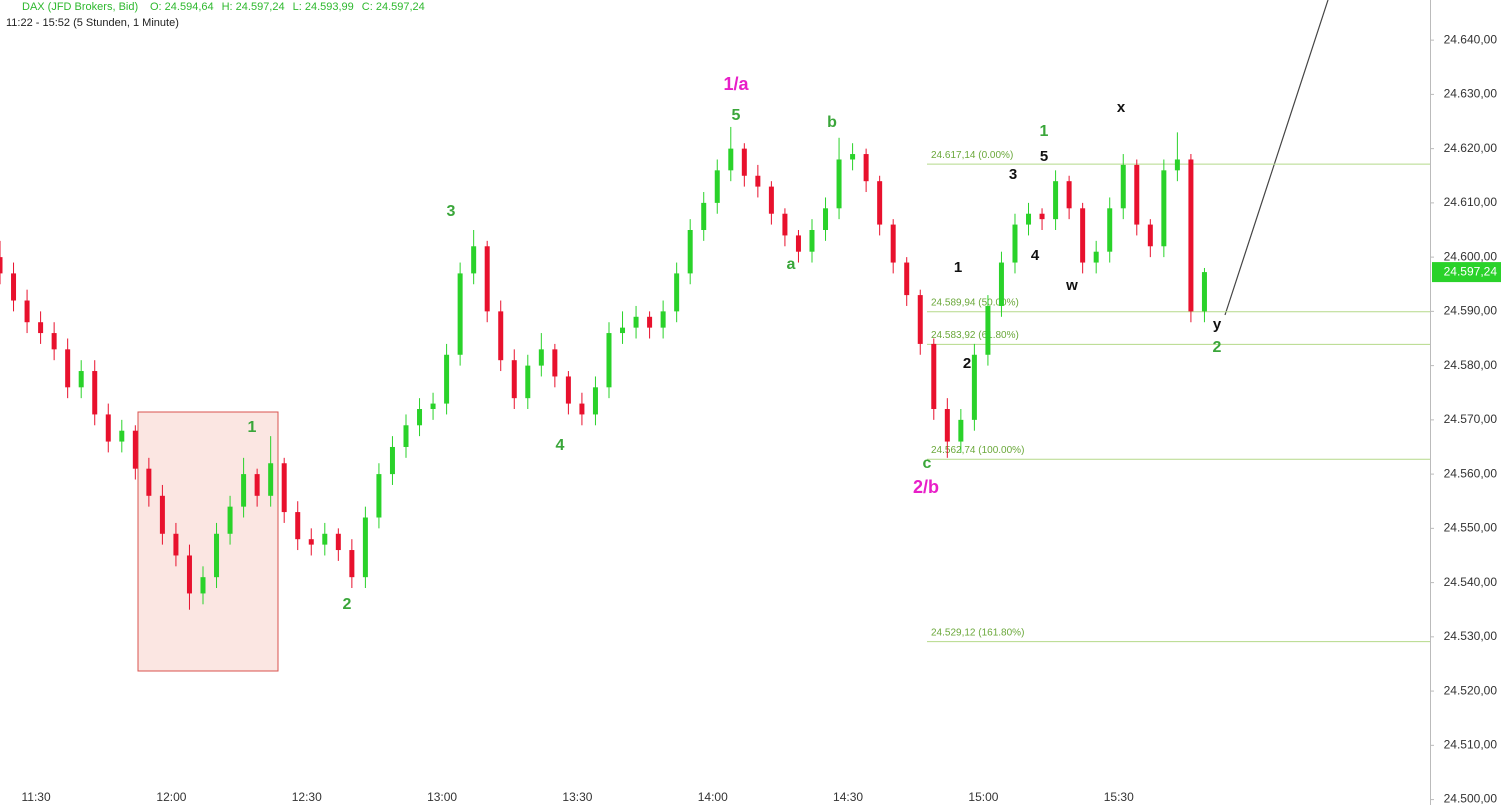  I want to click on x-tick-label: 14:00, so click(713, 797).